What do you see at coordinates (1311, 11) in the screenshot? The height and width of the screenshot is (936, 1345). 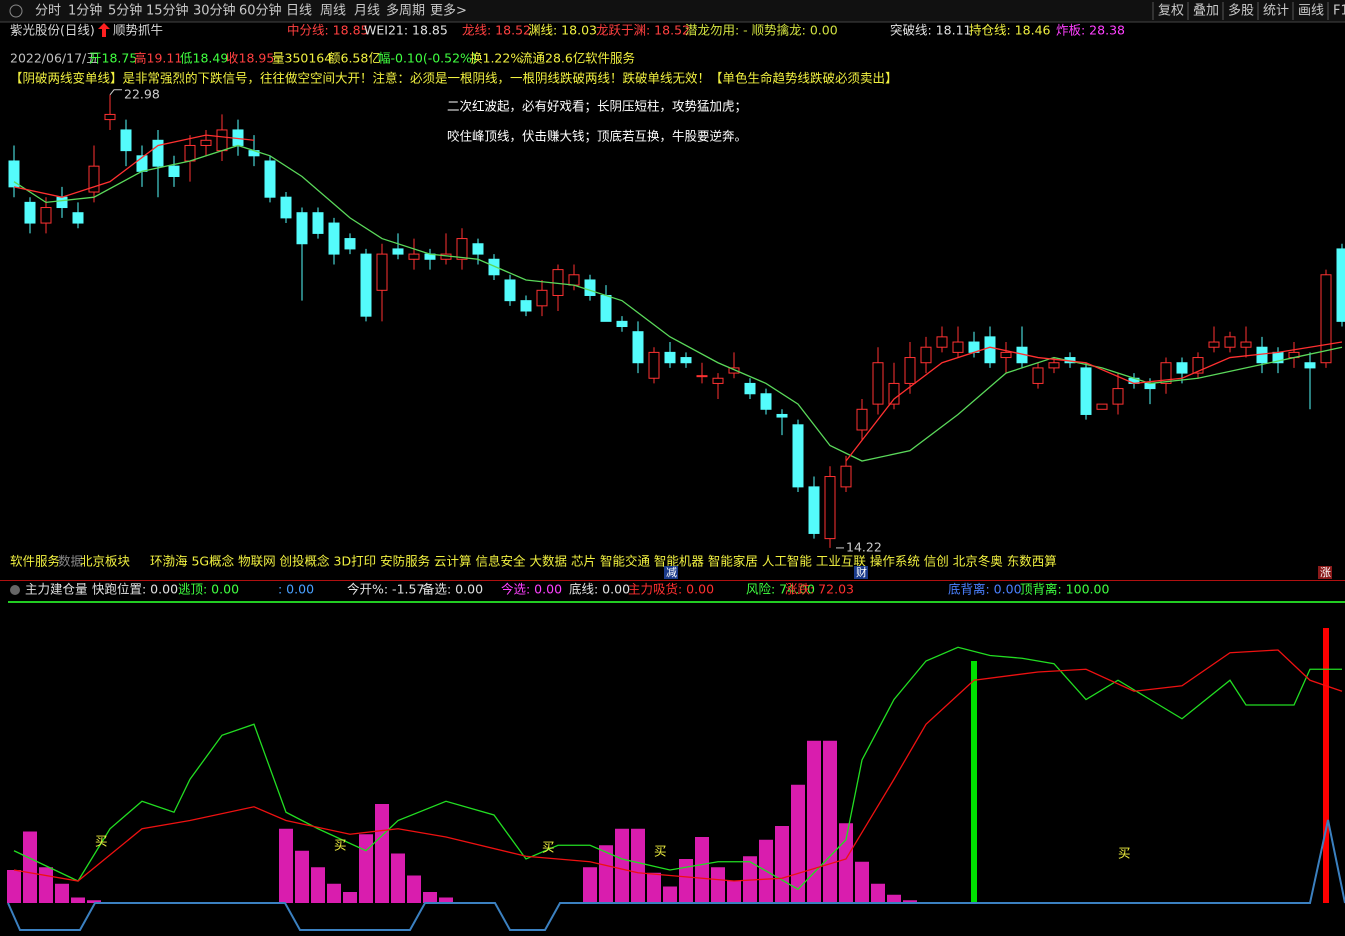 I see `toolbar-button: 画线` at bounding box center [1311, 11].